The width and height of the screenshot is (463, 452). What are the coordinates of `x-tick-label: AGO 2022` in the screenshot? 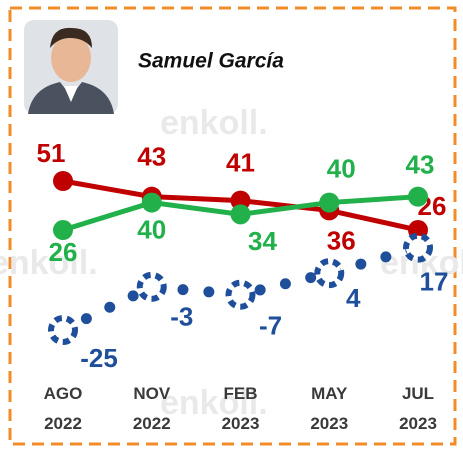 It's located at (63, 408).